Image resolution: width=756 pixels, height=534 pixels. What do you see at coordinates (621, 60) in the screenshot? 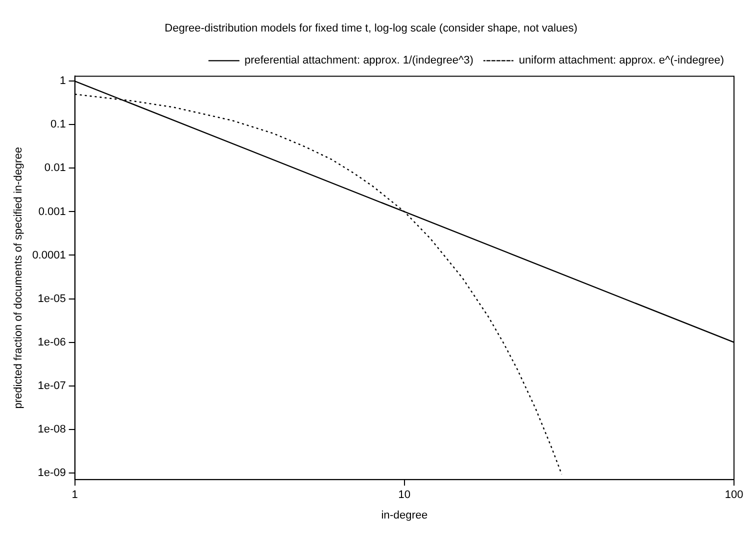
I see `legend-label: uniform attachment: approx. e^(-indegree)` at bounding box center [621, 60].